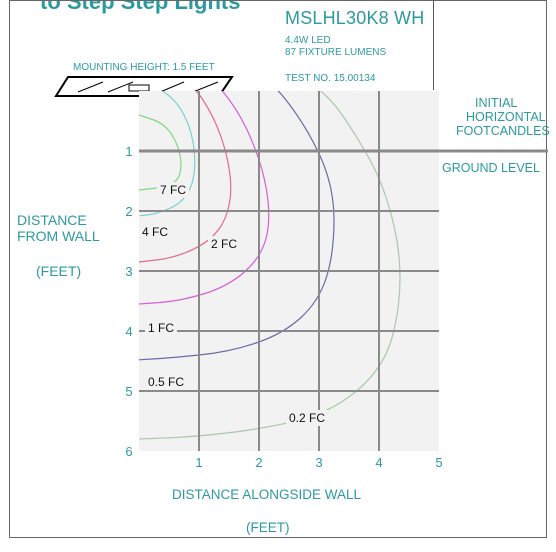 The width and height of the screenshot is (556, 552). I want to click on horizontal-label: HORIZONTAL, so click(506, 117).